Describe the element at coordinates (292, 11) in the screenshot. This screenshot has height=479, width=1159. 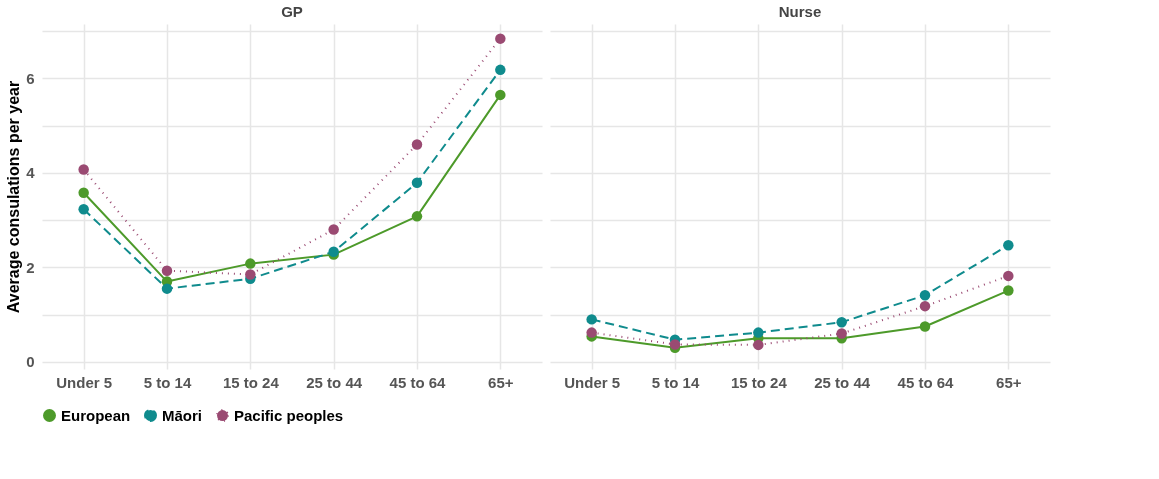
I see `chart-title: GP` at that location.